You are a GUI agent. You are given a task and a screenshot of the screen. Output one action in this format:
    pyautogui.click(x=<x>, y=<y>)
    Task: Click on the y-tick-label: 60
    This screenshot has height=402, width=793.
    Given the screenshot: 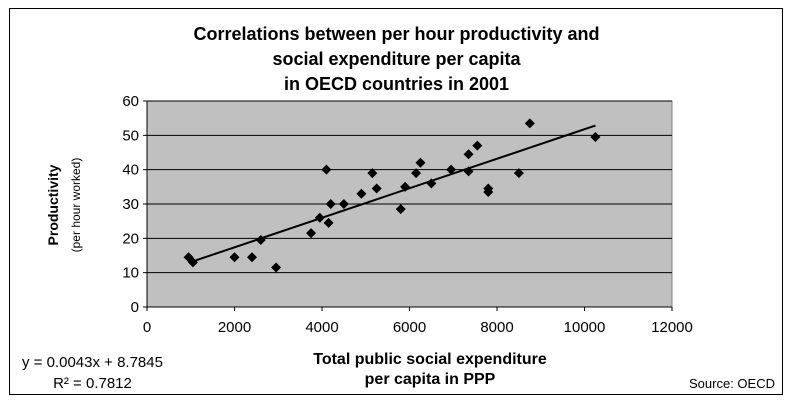 What is the action you would take?
    pyautogui.click(x=130, y=101)
    